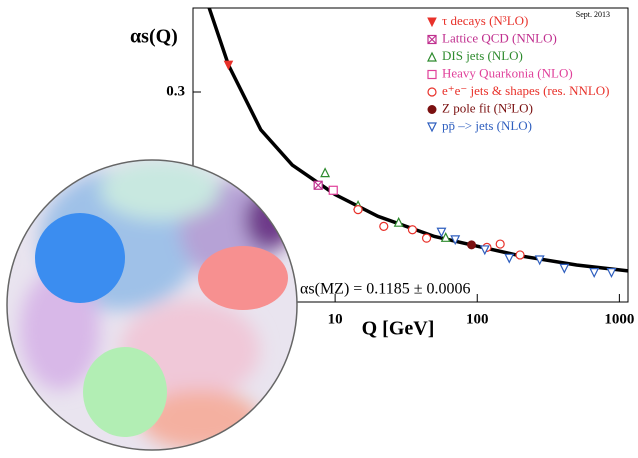  I want to click on y-axis-label: αs(Q), so click(154, 37).